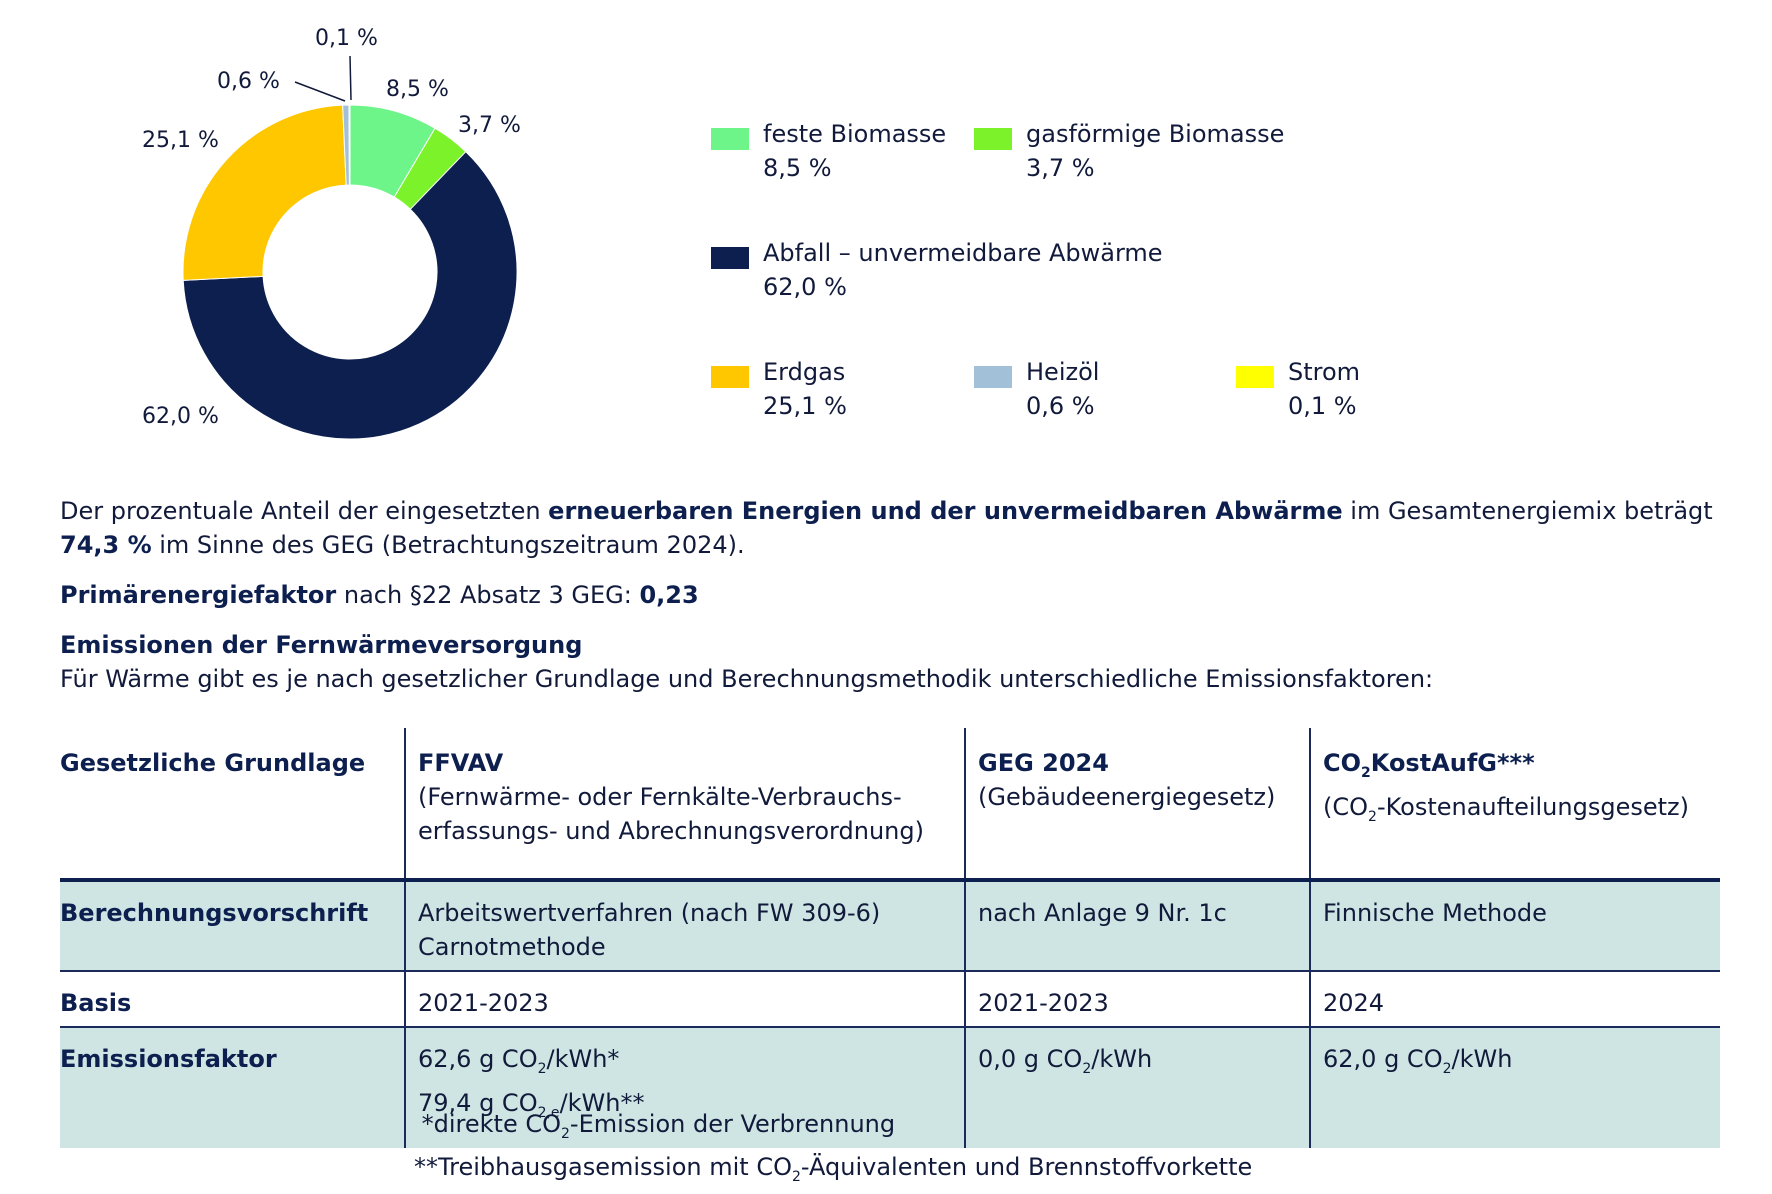  I want to click on legend-value: 0,6 %, so click(1060, 406).